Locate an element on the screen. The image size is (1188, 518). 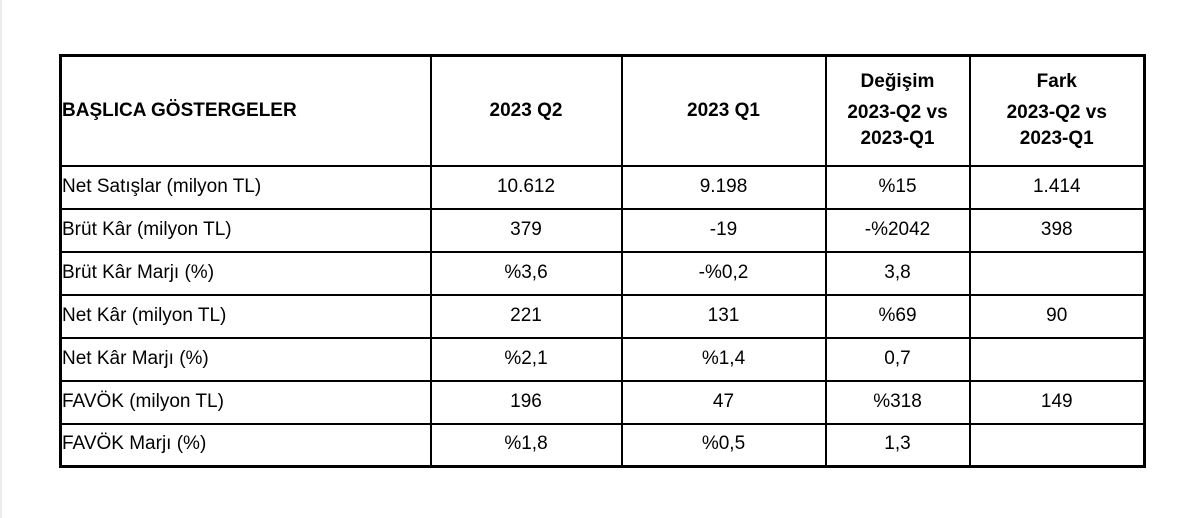
table-row-ebitda: FAVÖK (milyon TL) 196 47 %318 149 is located at coordinates (602, 402).